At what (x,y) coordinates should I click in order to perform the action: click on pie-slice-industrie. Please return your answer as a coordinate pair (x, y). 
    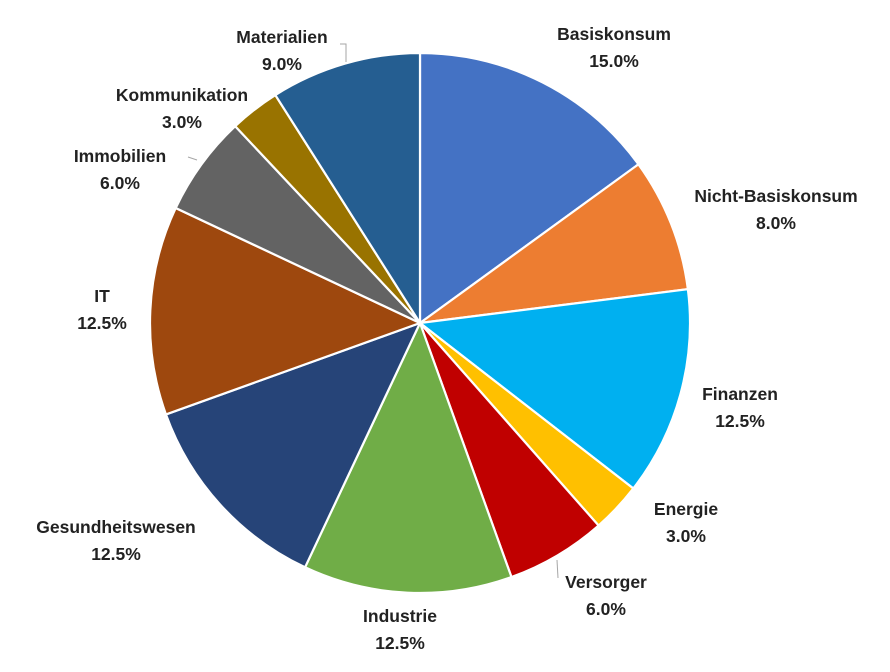
    Looking at the image, I should click on (408, 457).